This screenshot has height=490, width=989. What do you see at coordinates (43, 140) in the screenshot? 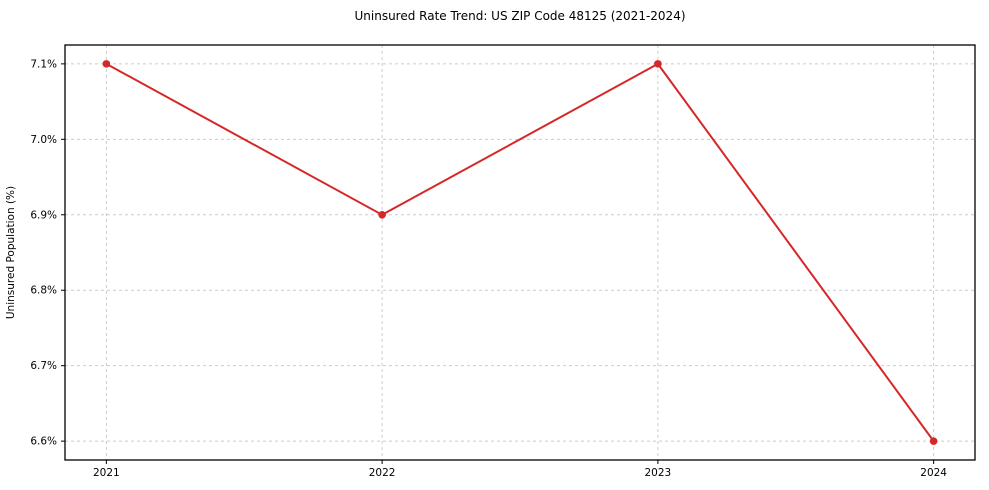
I see `y-tick-label: 7.0%` at bounding box center [43, 140].